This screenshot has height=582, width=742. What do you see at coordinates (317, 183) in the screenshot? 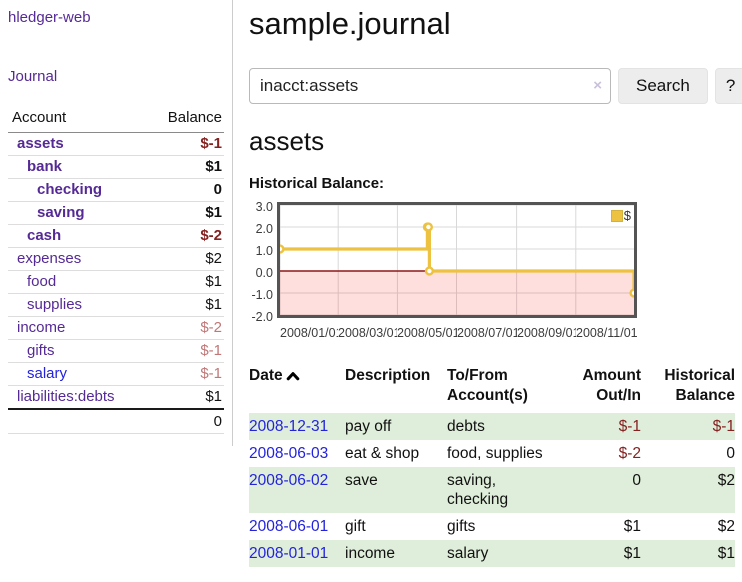
I see `chart-section-label: Historical Balance:` at bounding box center [317, 183].